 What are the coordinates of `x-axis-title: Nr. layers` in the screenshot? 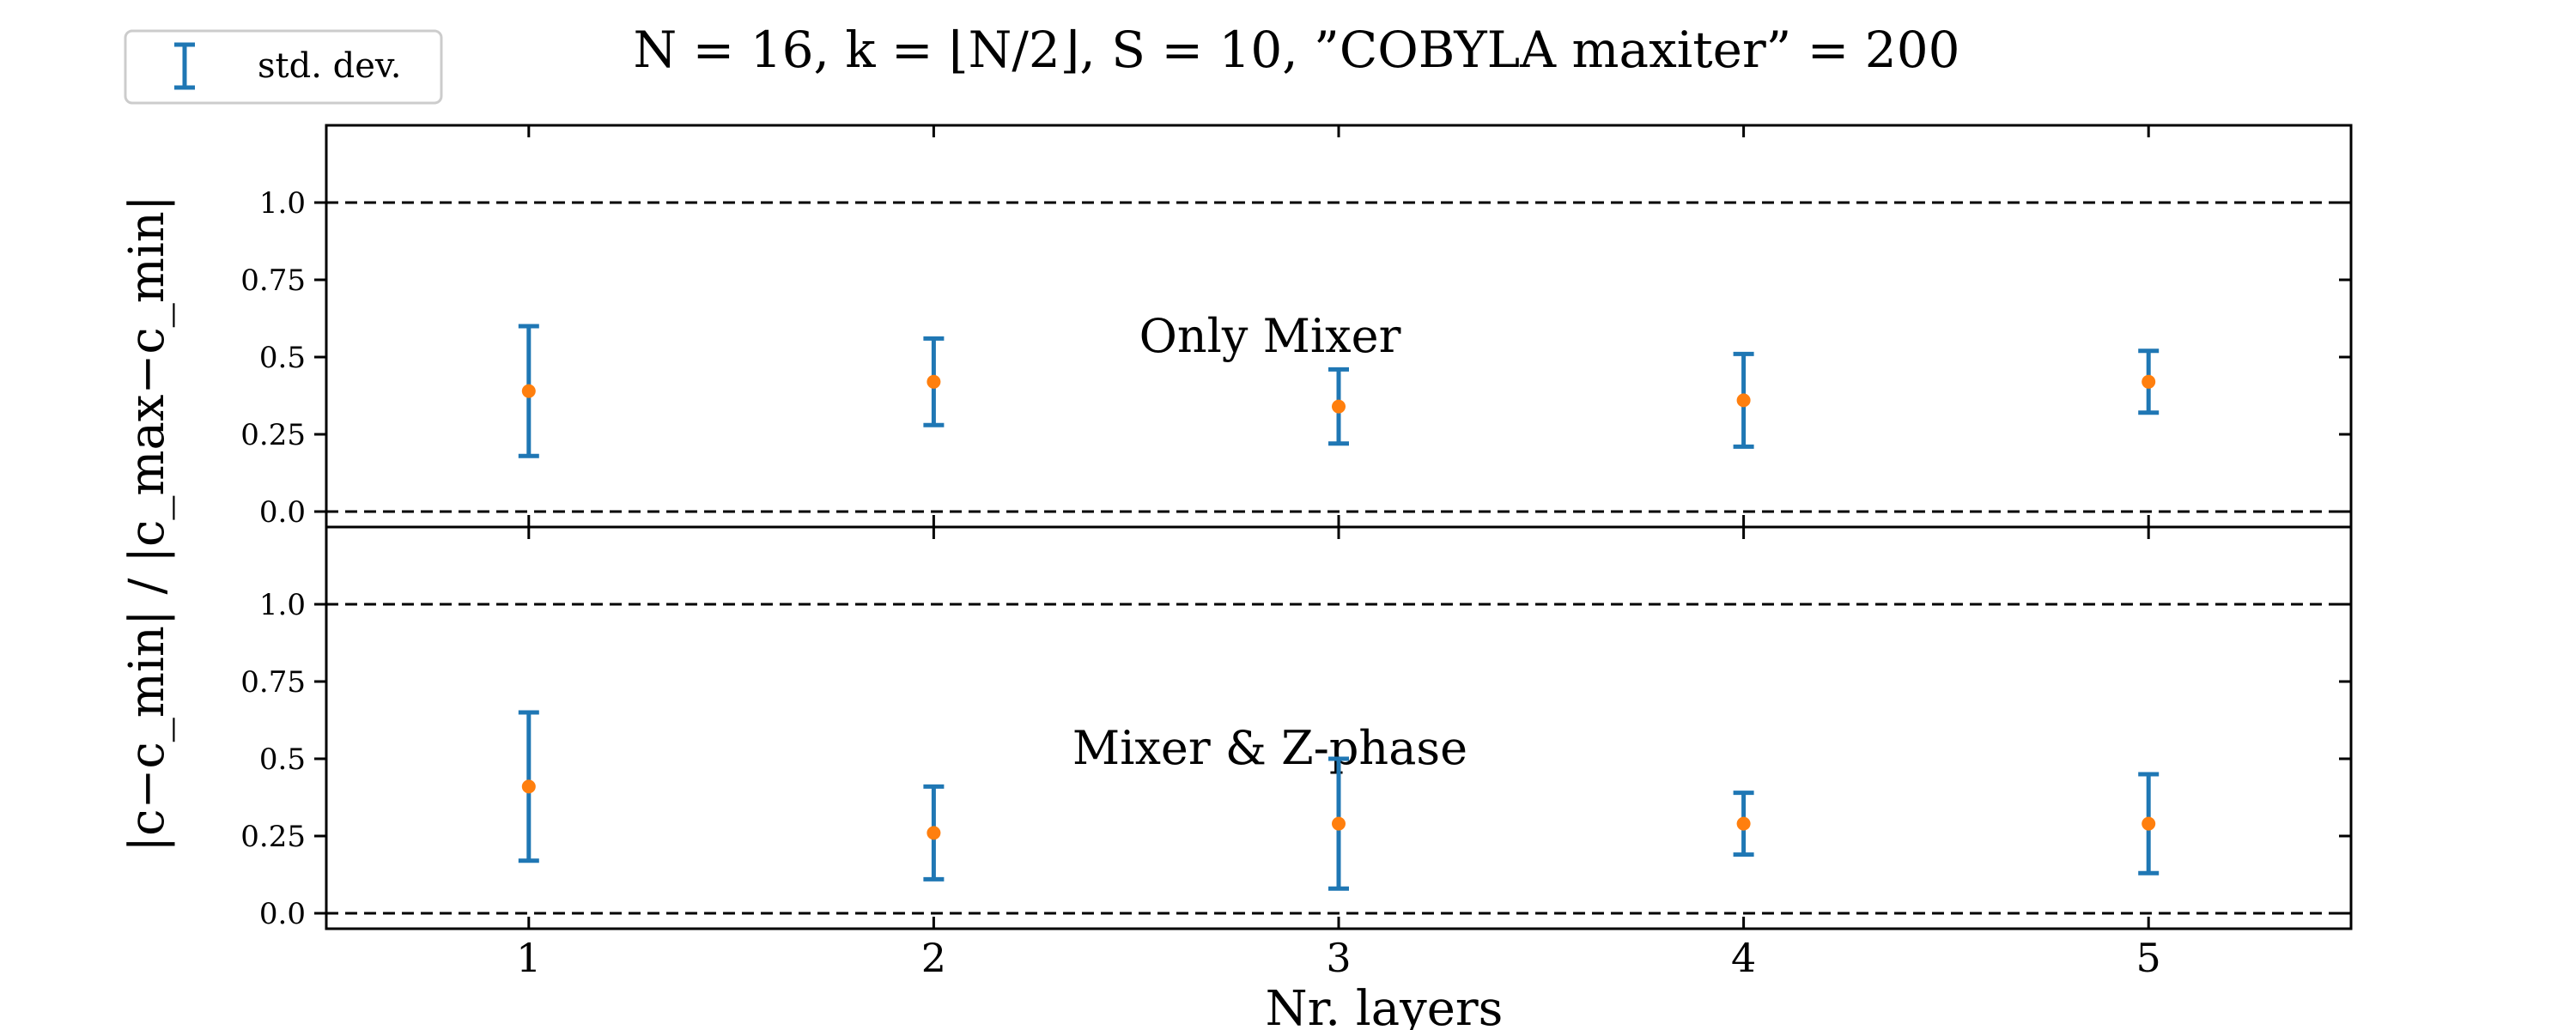 It's located at (1385, 1005).